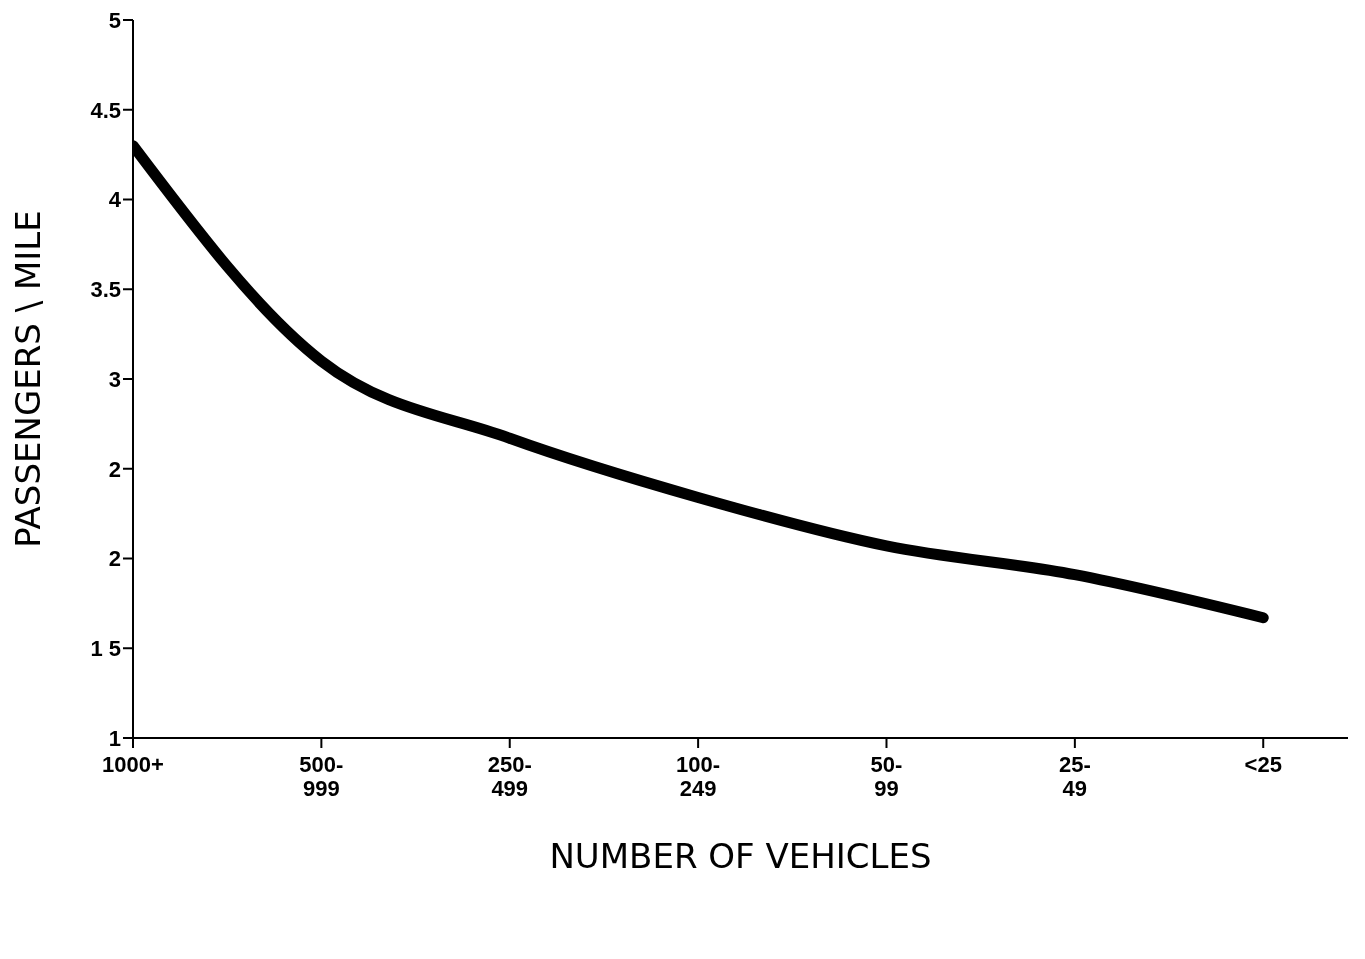 The width and height of the screenshot is (1365, 959). Describe the element at coordinates (105, 290) in the screenshot. I see `y-tick-label: 3.5` at that location.